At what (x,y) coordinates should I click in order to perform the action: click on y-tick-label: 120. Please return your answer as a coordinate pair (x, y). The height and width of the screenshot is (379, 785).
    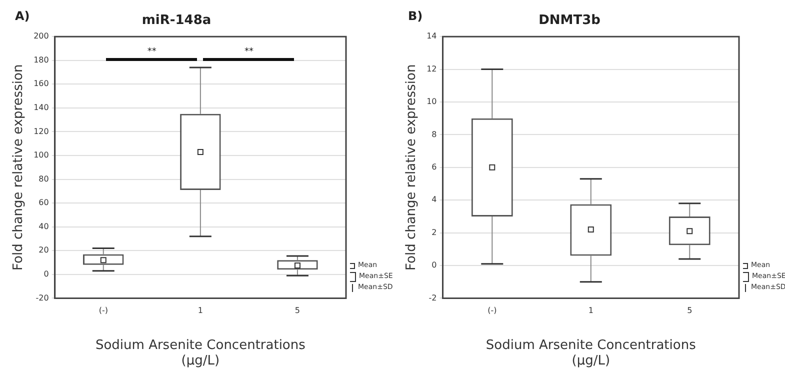
    Looking at the image, I should click on (41, 131).